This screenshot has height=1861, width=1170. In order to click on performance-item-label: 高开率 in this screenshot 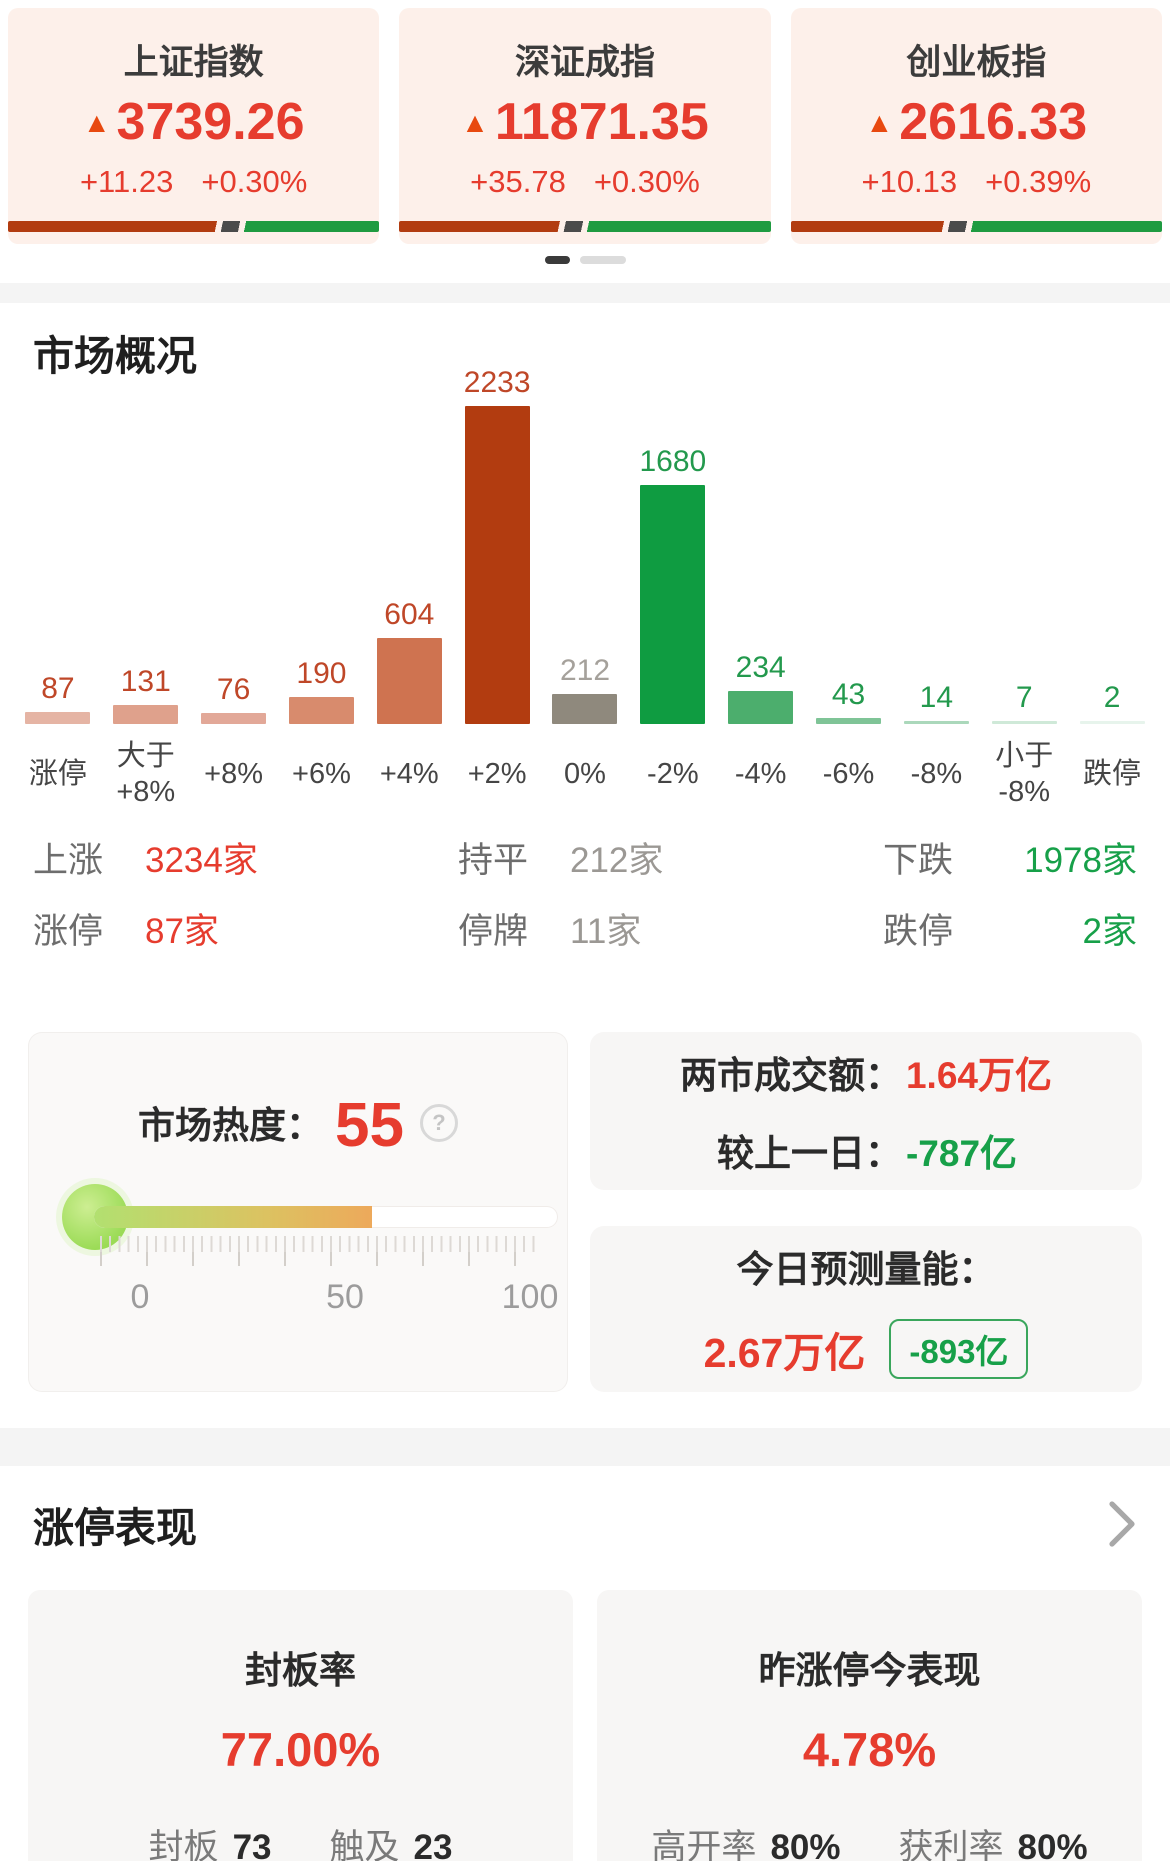, I will do `click(704, 1844)`.